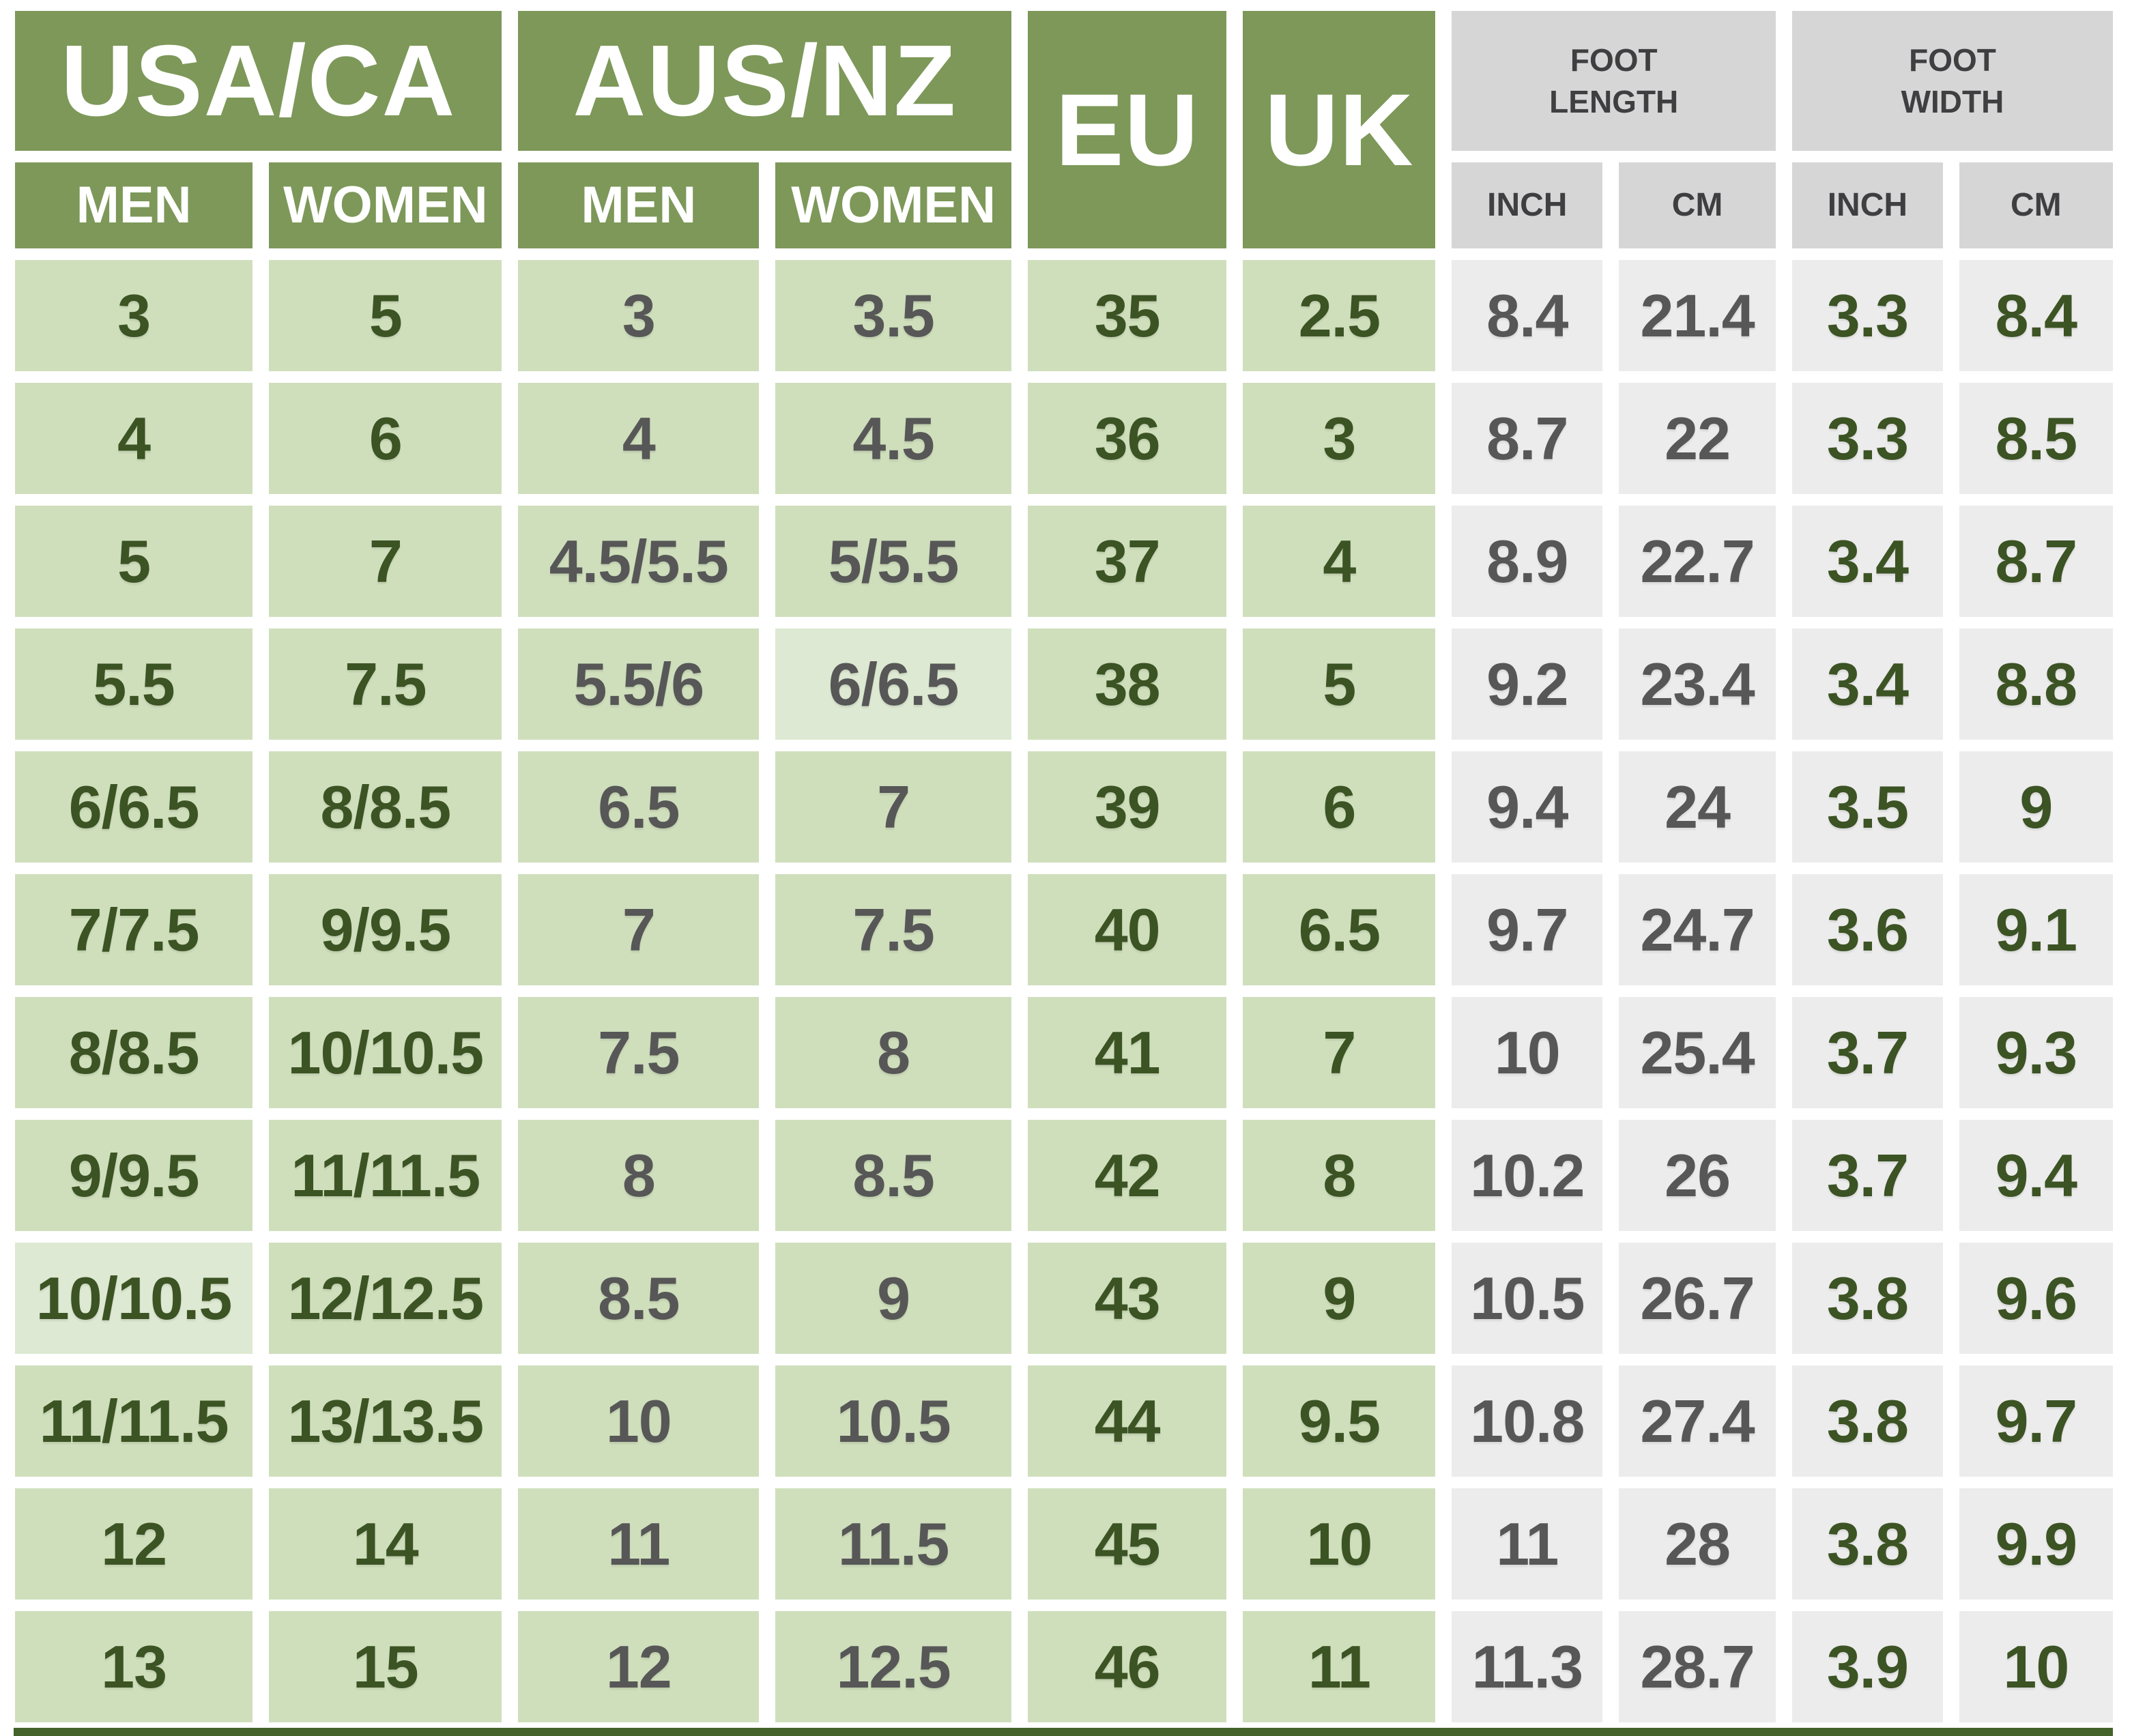  What do you see at coordinates (1697, 929) in the screenshot?
I see `size-cell: 24.7` at bounding box center [1697, 929].